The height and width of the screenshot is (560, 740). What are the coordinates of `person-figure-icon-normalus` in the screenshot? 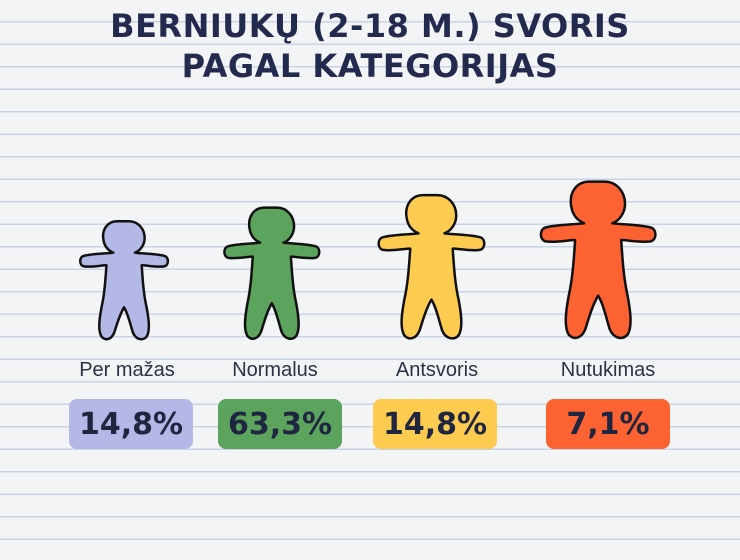 It's located at (275, 273).